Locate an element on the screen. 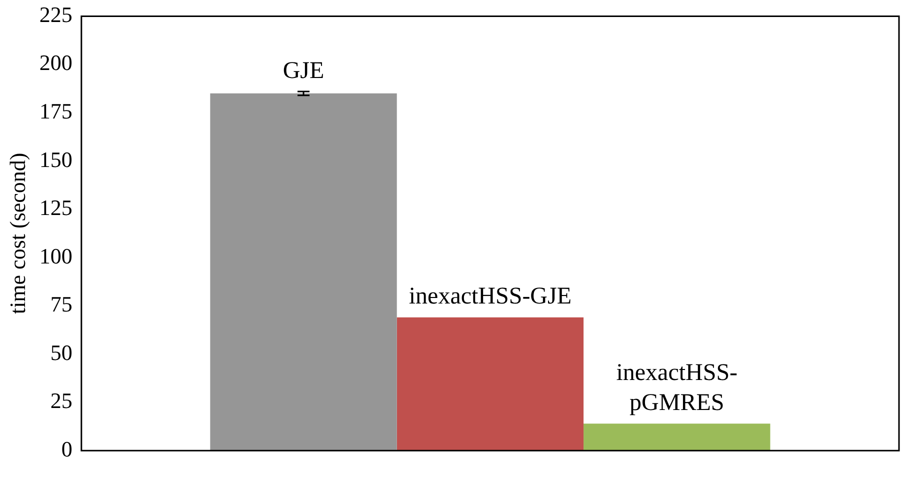  y-tick-label: 200 is located at coordinates (55, 63).